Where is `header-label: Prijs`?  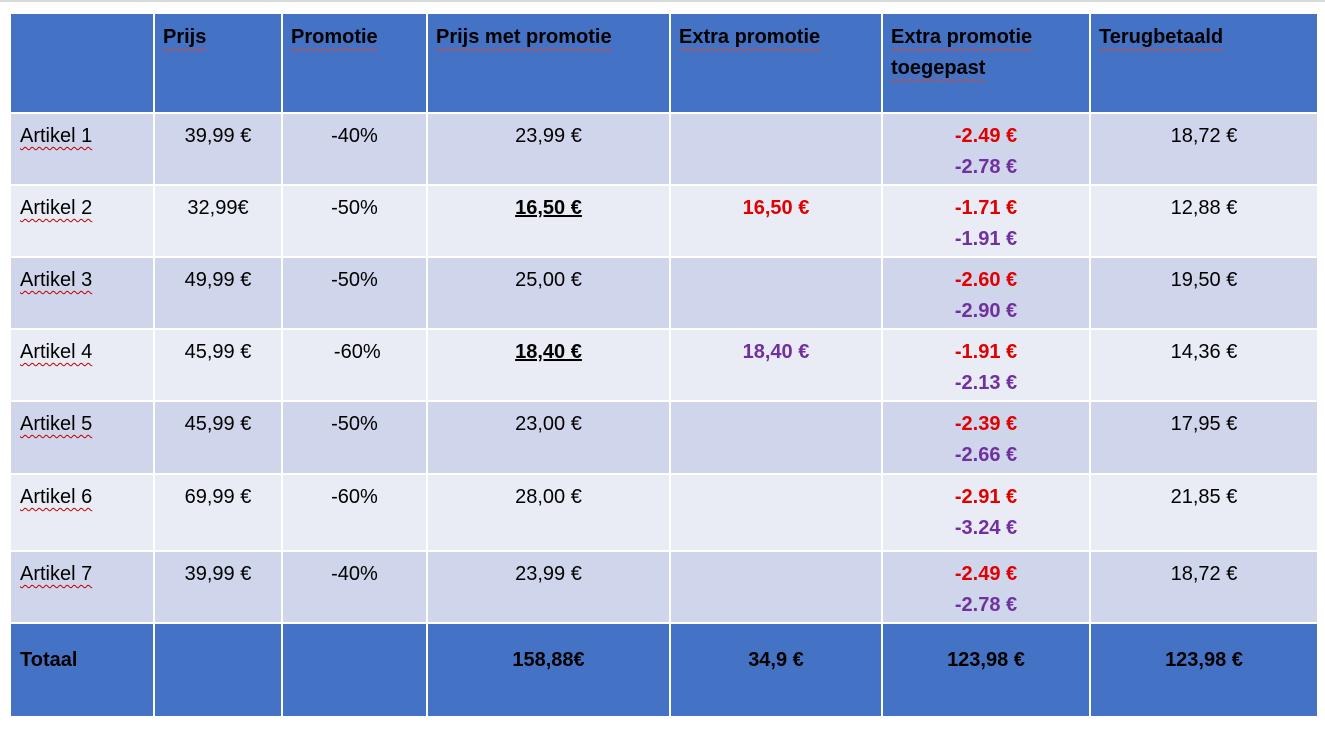 header-label: Prijs is located at coordinates (185, 37).